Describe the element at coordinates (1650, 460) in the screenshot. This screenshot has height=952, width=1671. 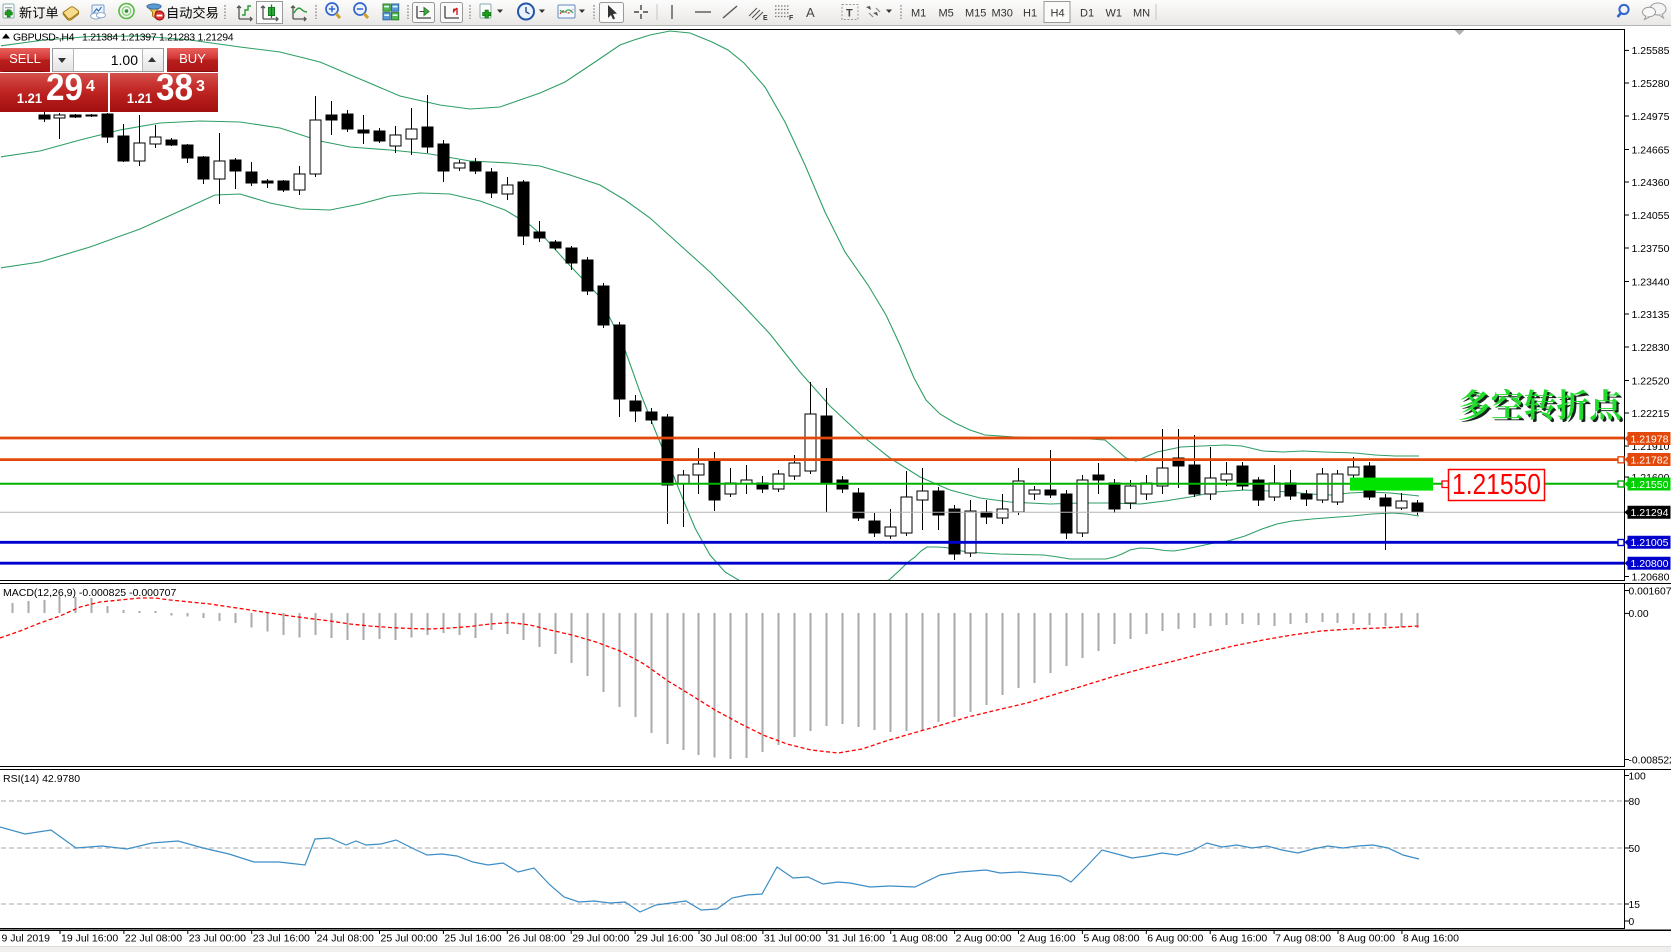
I see `svg-text: 1.21782` at that location.